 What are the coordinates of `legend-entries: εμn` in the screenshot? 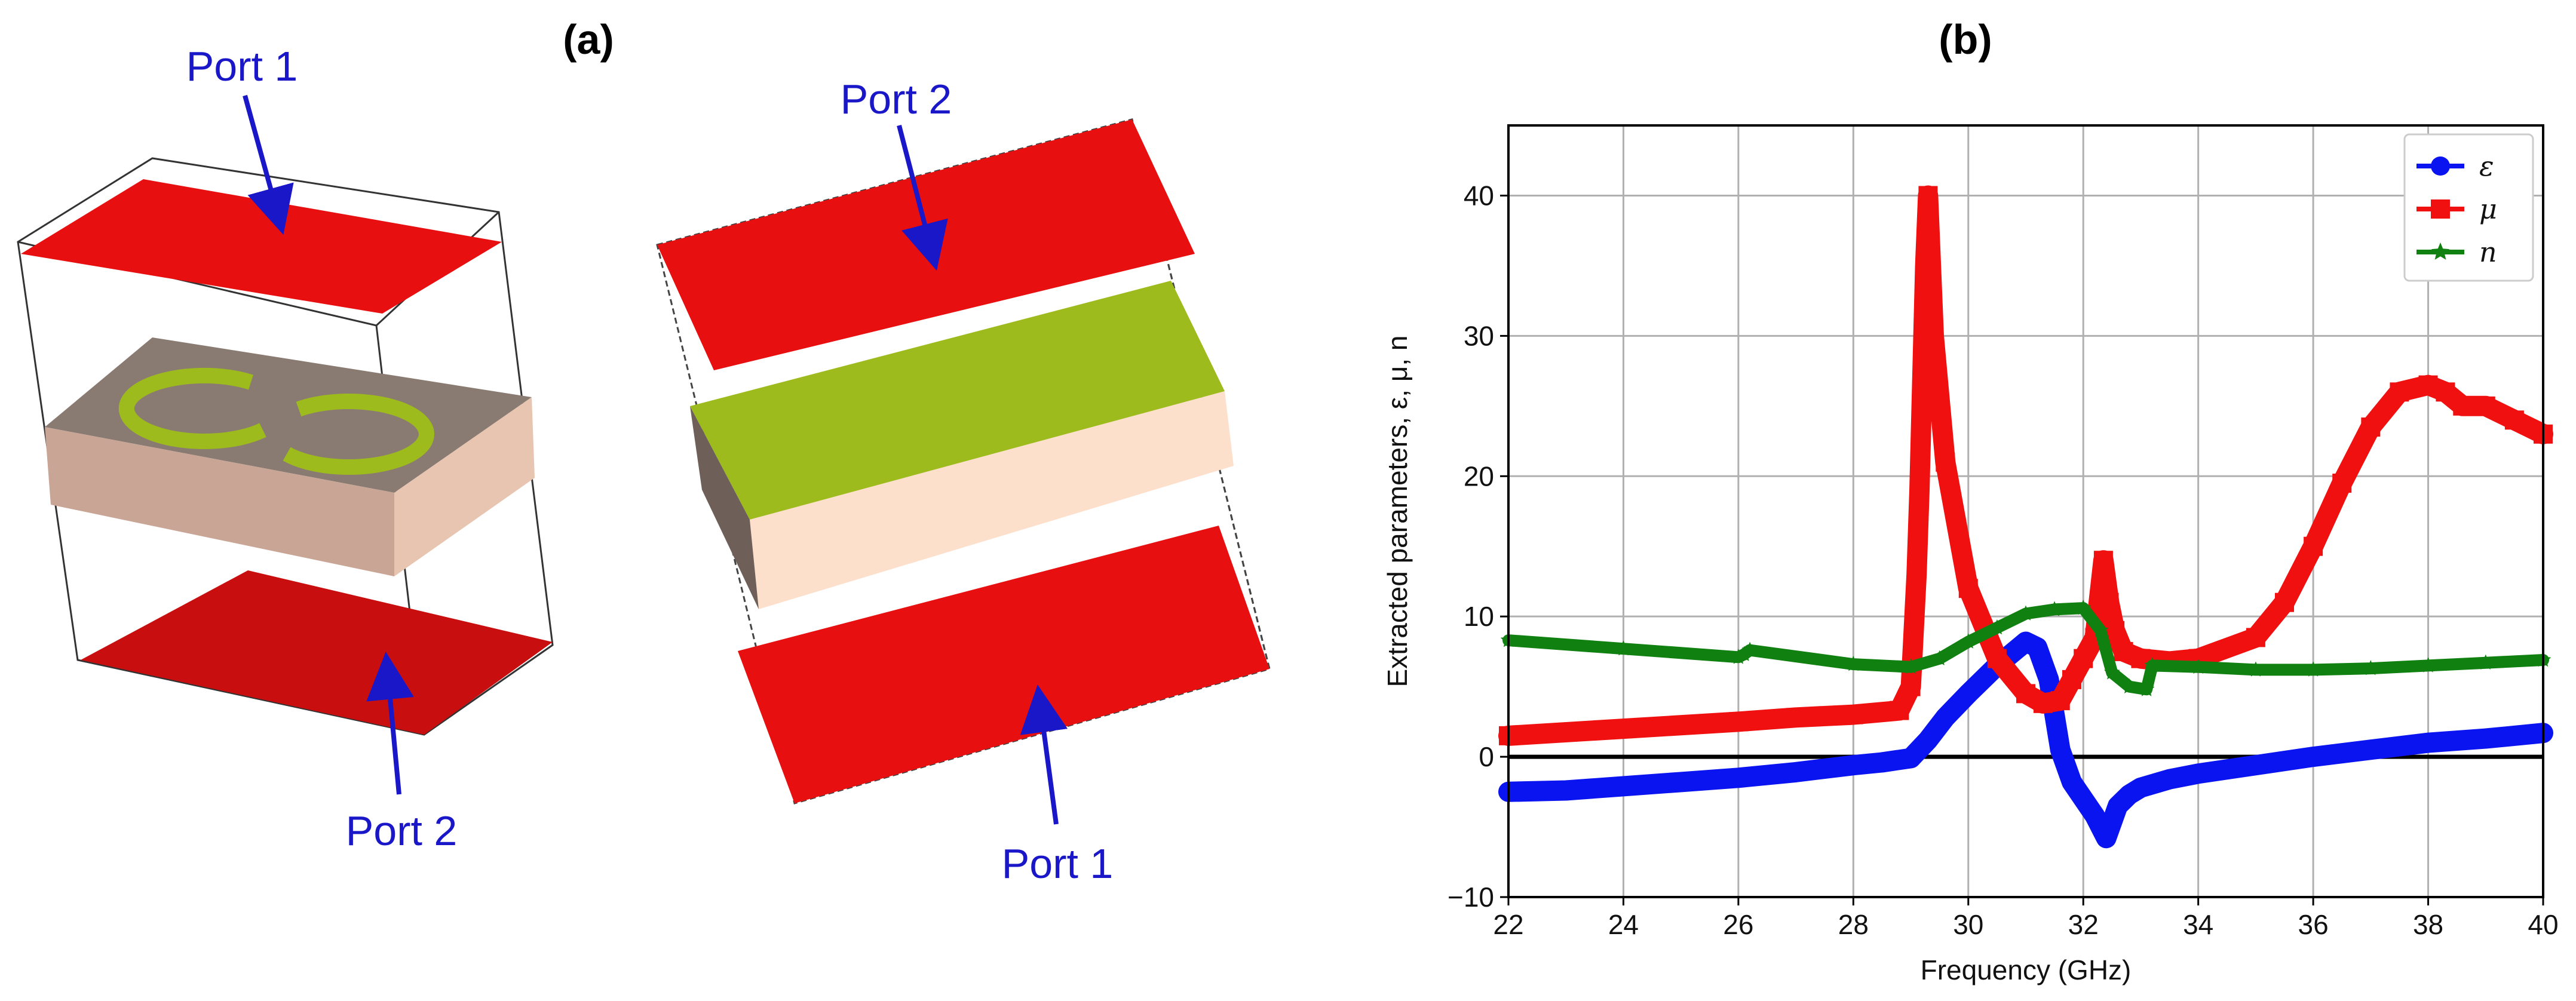 It's located at (2456, 209).